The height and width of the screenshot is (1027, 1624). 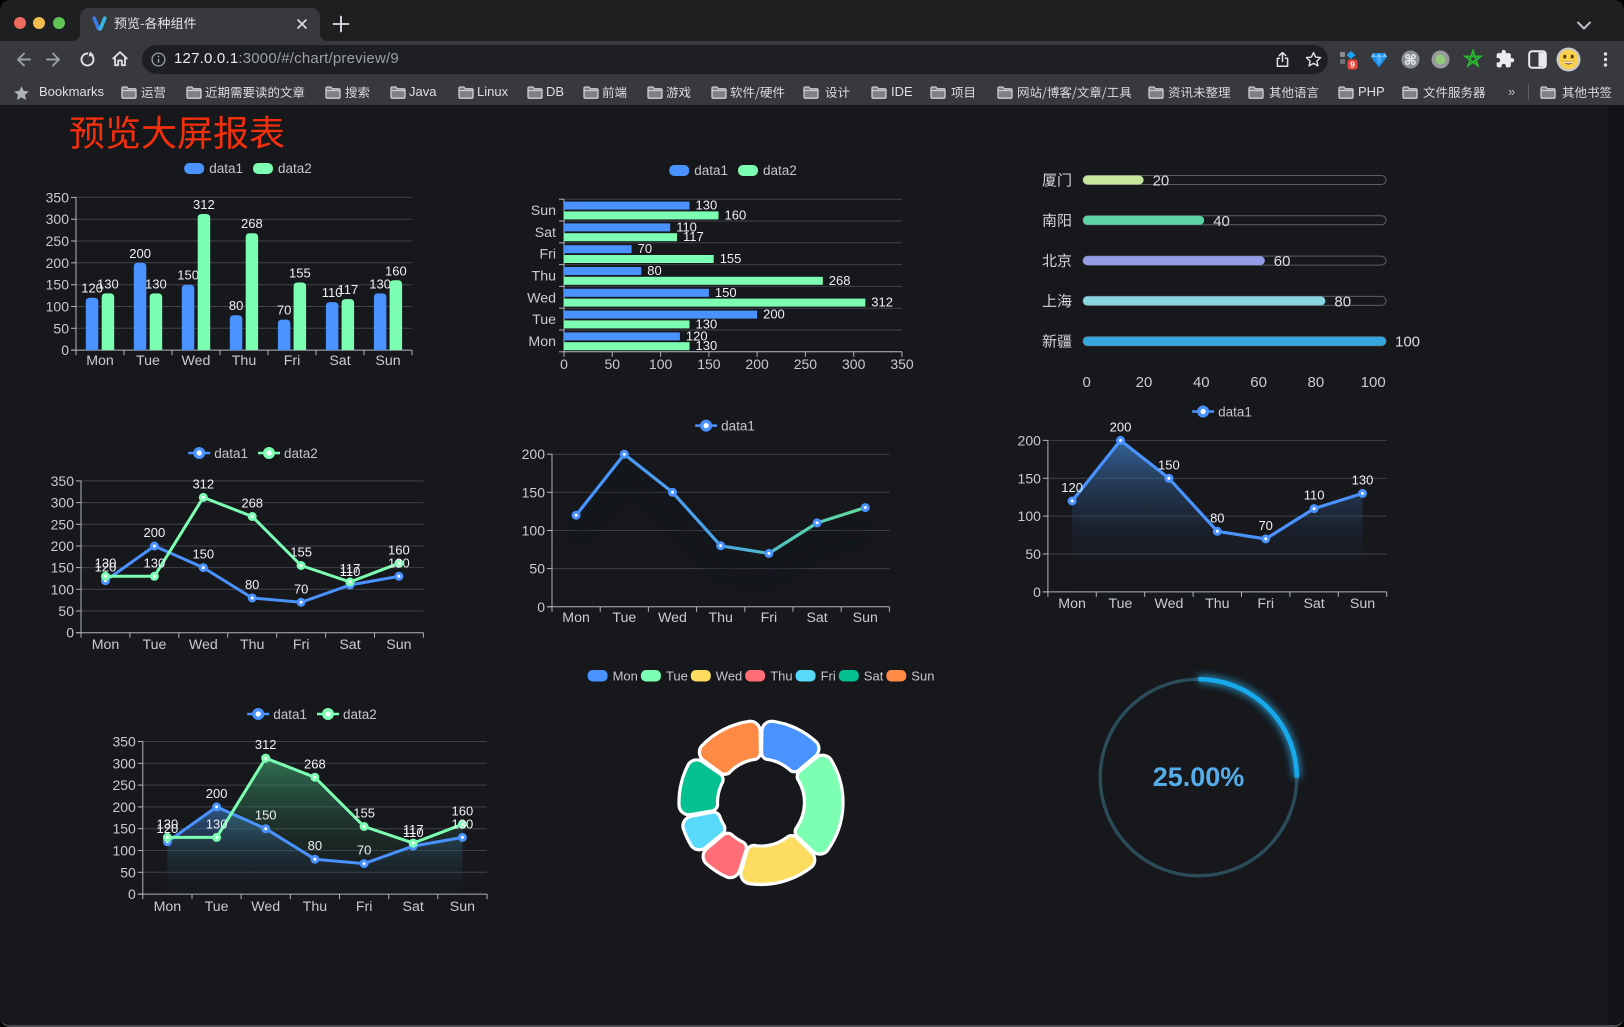 What do you see at coordinates (1161, 181) in the screenshot?
I see `svg-text: 20` at bounding box center [1161, 181].